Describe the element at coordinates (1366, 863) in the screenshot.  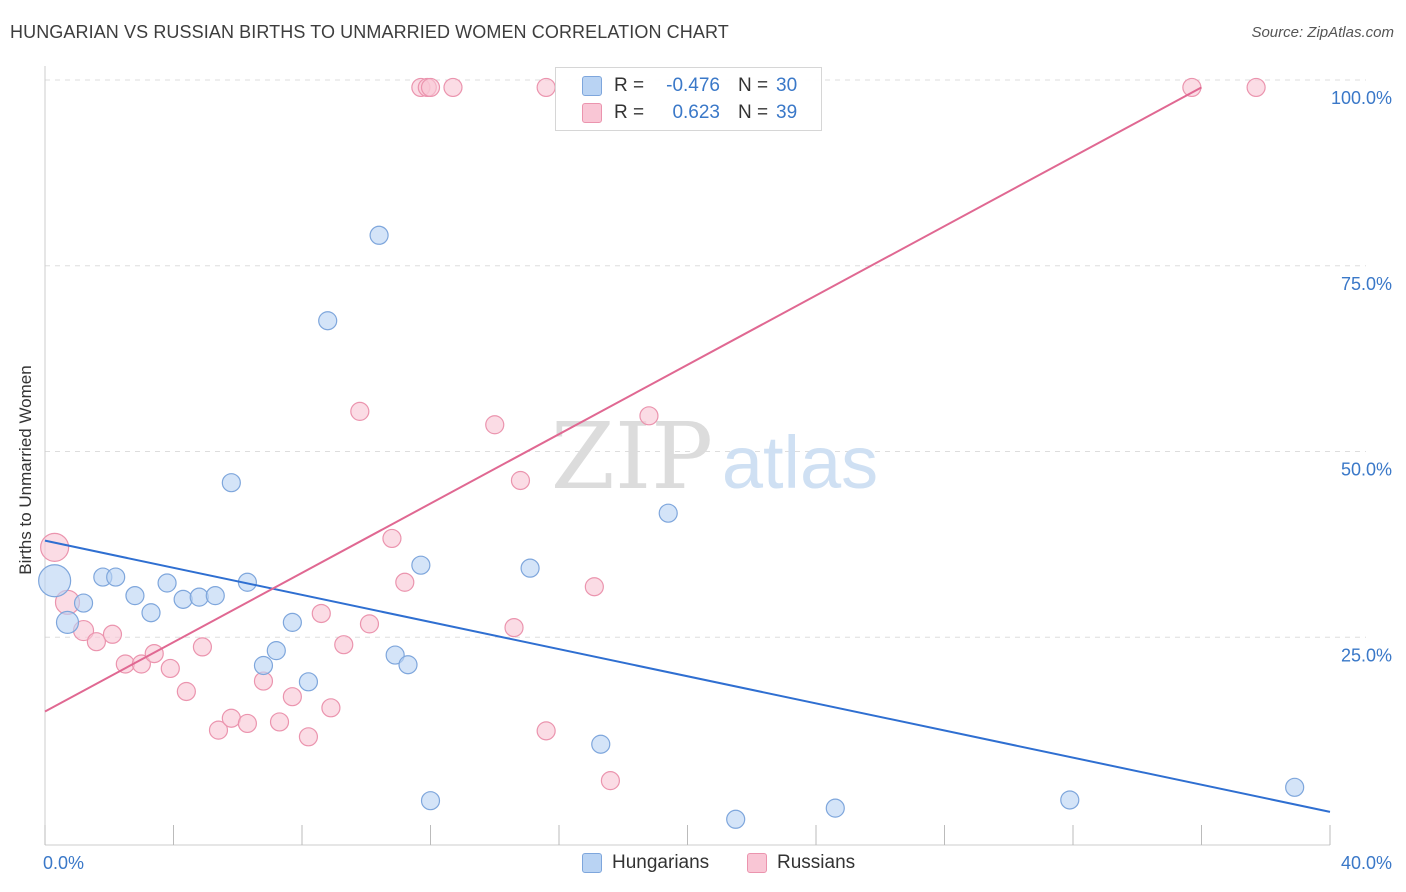
I see `x-tick-label-max: 40.0%` at that location.